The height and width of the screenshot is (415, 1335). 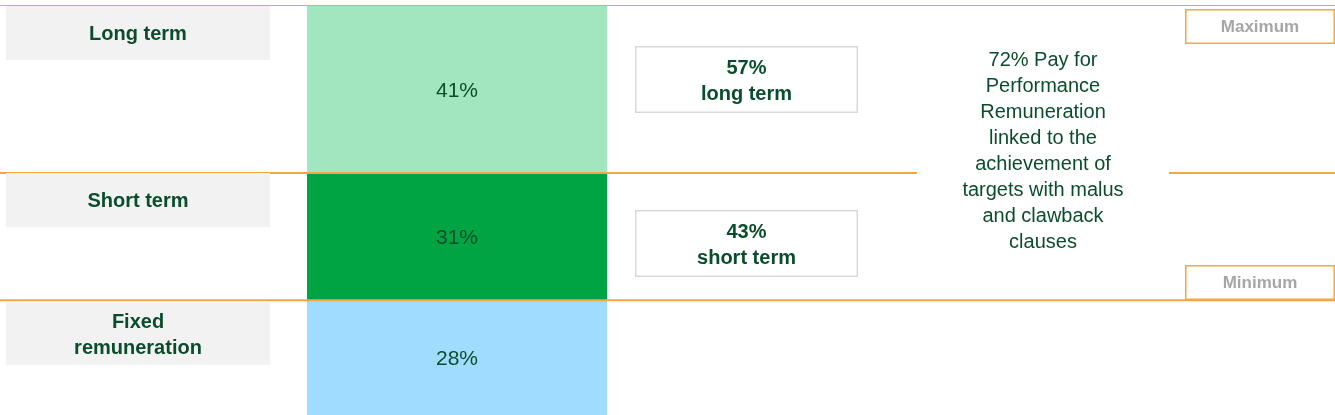 I want to click on text: Maximum, so click(x=1260, y=26).